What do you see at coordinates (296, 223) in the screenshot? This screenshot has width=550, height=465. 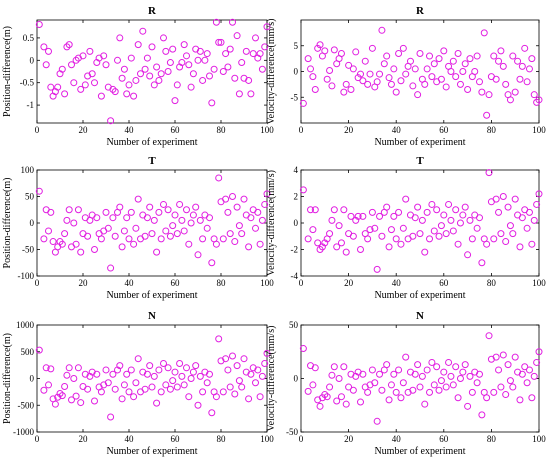 I see `y-tick-label: 0` at bounding box center [296, 223].